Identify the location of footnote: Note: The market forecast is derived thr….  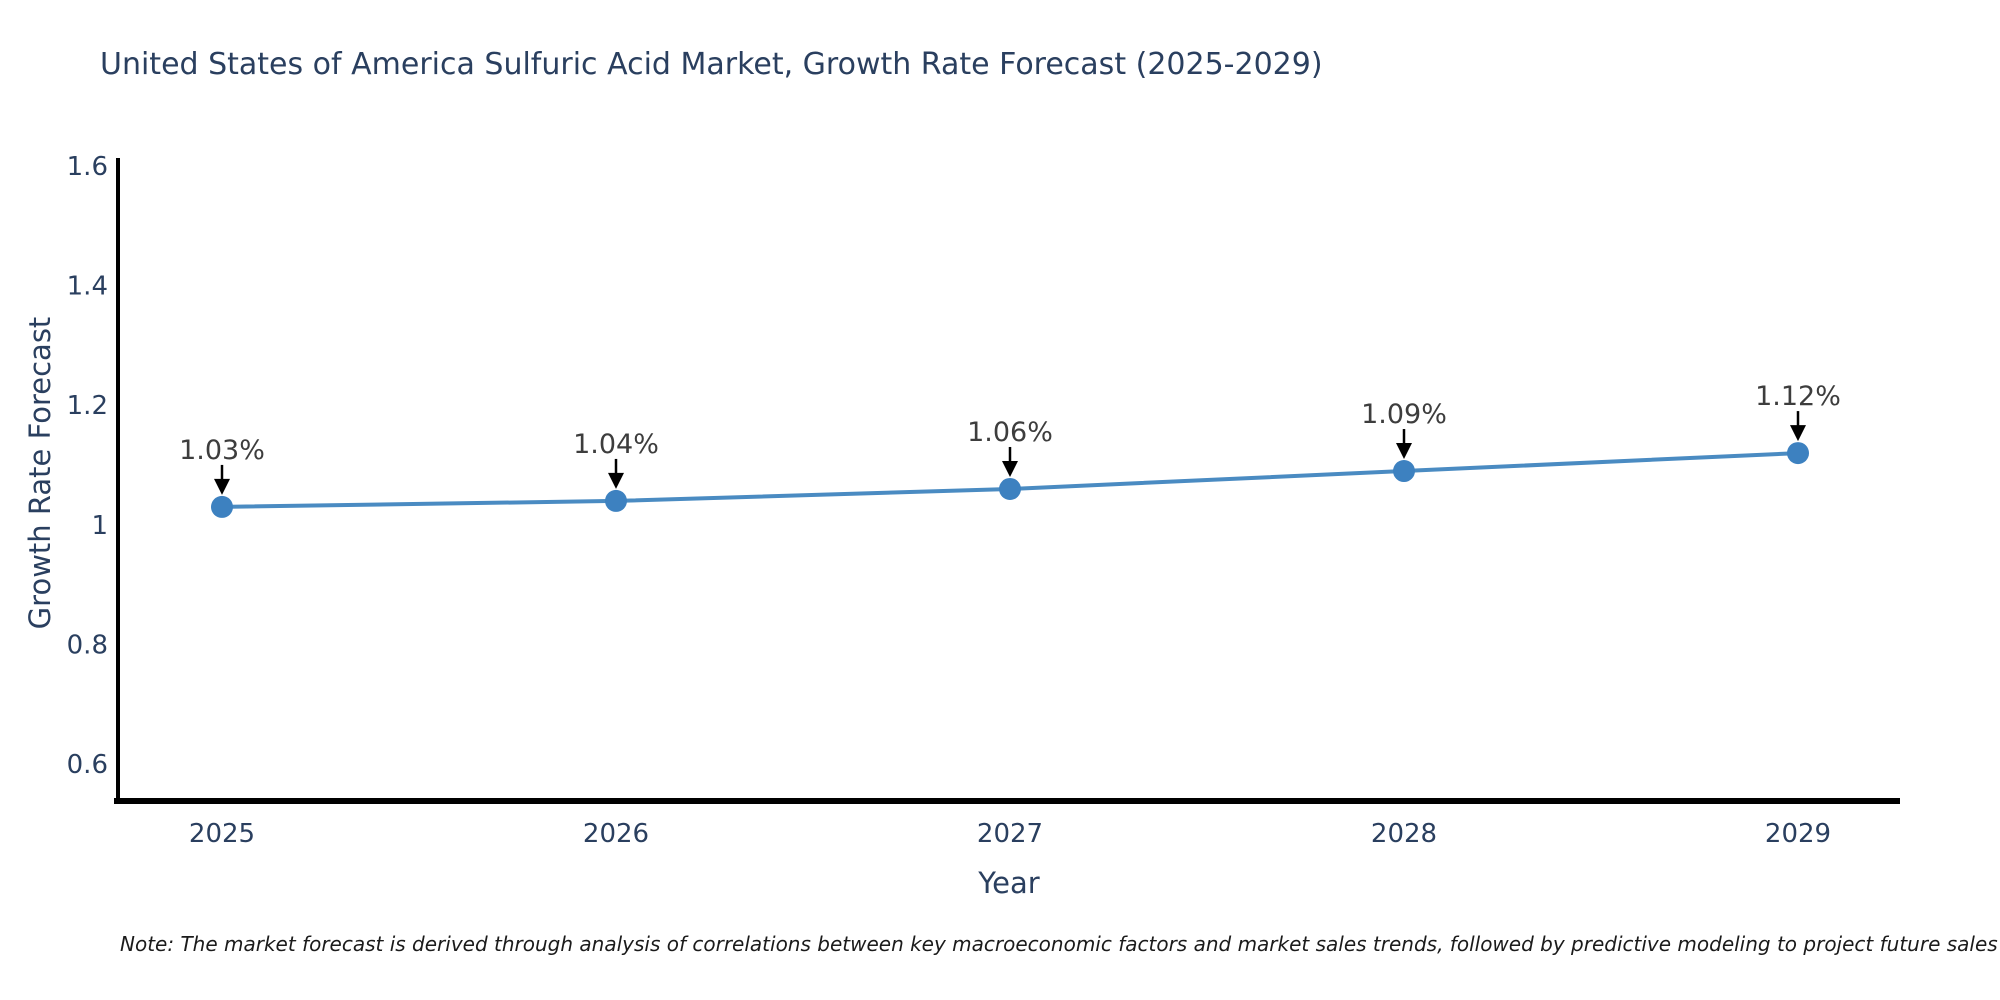
(1059, 944).